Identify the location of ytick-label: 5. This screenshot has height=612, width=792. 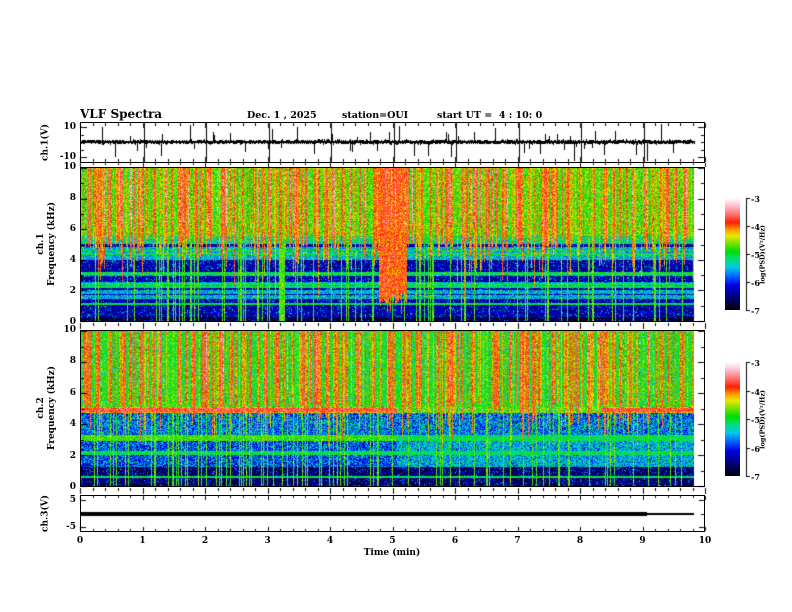
(72, 500).